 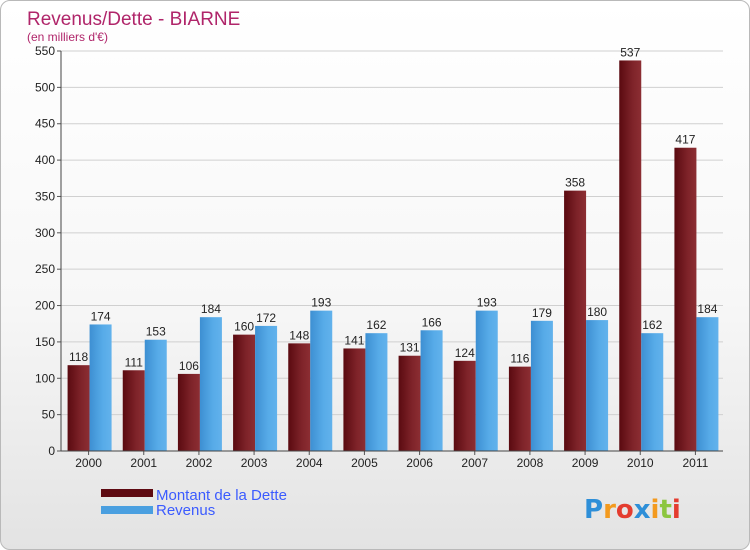 I want to click on y-tick-label: 100, so click(x=45, y=378).